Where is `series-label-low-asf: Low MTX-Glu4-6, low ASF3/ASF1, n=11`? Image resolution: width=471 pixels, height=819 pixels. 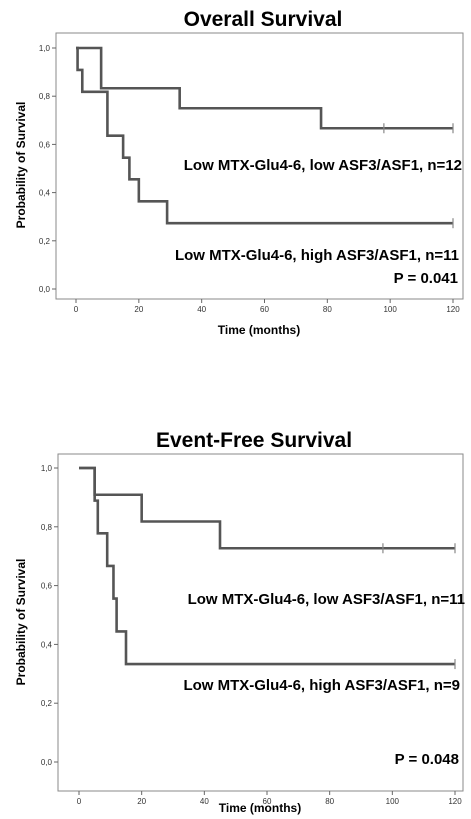
series-label-low-asf: Low MTX-Glu4-6, low ASF3/ASF1, n=11 is located at coordinates (326, 599).